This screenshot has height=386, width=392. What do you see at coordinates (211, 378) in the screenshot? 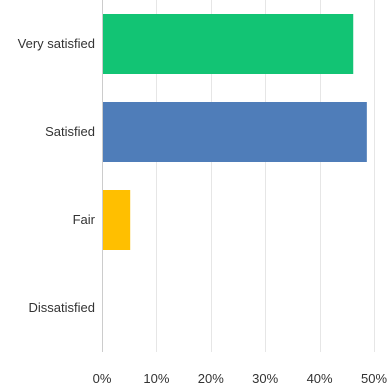
I see `x-tick-label: 20%` at bounding box center [211, 378].